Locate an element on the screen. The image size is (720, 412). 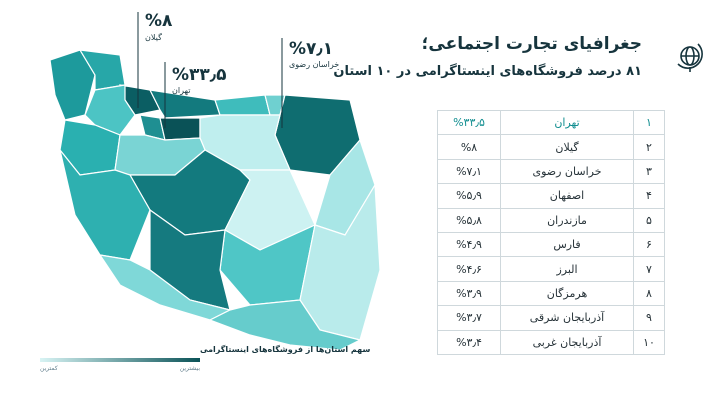
table-row: %۳٫۴ آذربایجان غربی ۱۰ is located at coordinates (551, 342).